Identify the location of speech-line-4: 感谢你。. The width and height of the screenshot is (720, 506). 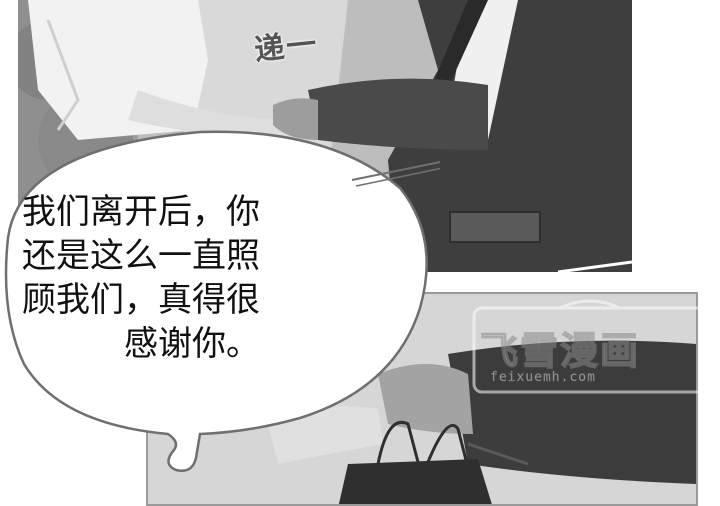
(192, 344).